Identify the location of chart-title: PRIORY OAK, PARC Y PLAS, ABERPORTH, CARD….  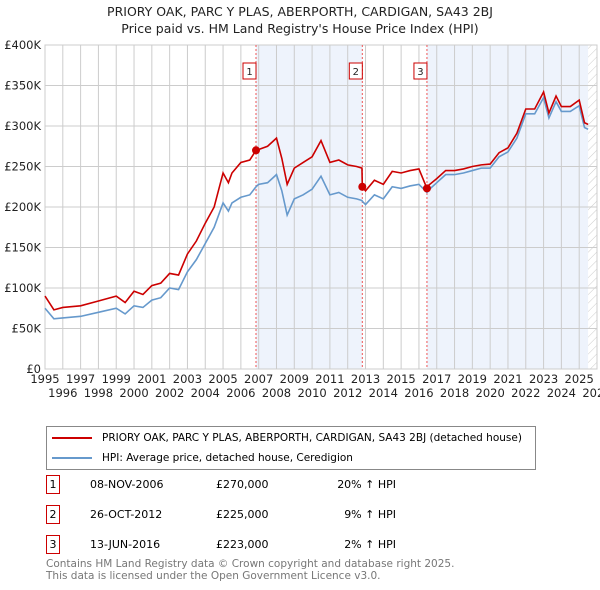
(300, 11).